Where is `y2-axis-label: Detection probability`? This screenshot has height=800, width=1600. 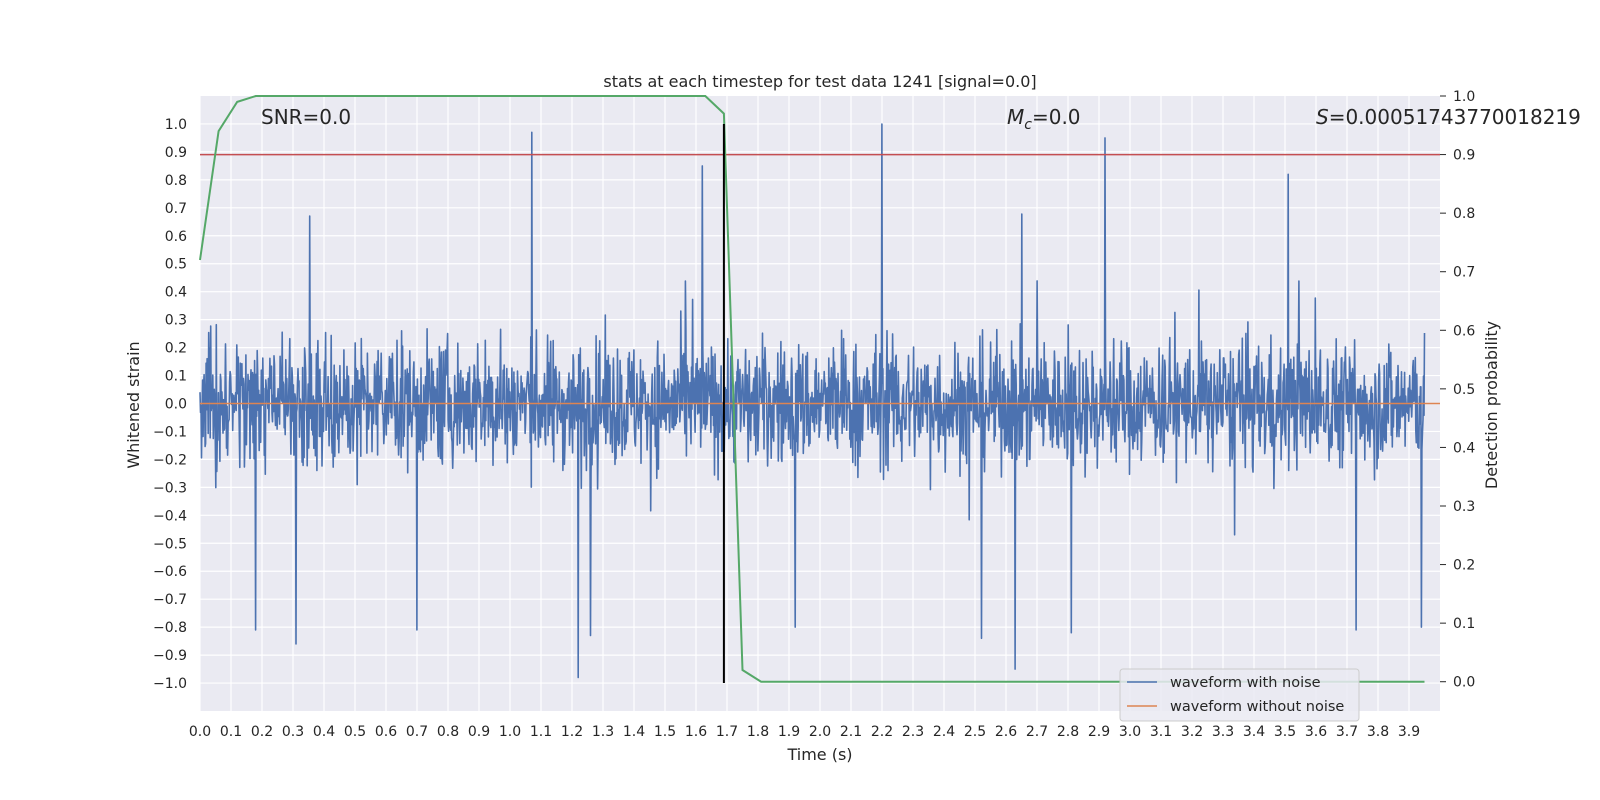
y2-axis-label: Detection probability is located at coordinates (1491, 405).